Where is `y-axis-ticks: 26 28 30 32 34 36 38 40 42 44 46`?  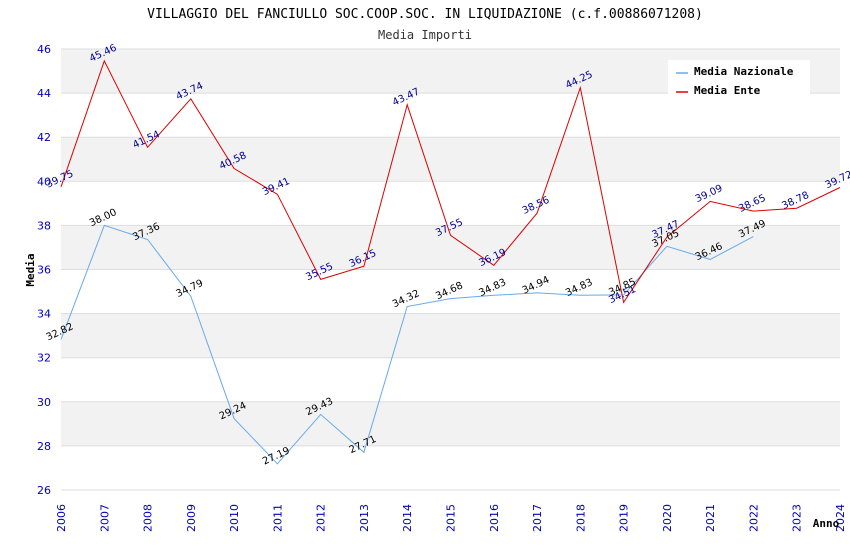 y-axis-ticks: 26 28 30 32 34 36 38 40 42 44 46 is located at coordinates (44, 270).